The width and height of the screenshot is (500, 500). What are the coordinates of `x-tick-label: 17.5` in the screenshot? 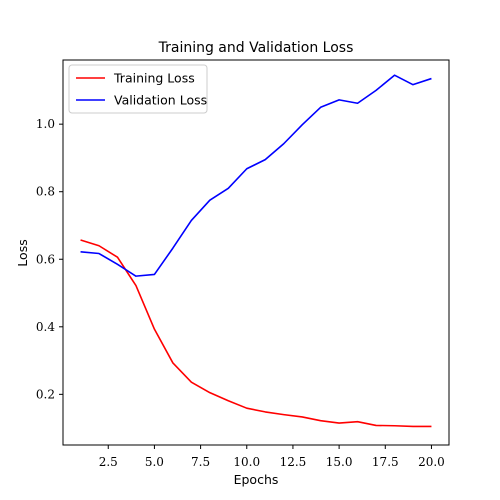 It's located at (385, 462).